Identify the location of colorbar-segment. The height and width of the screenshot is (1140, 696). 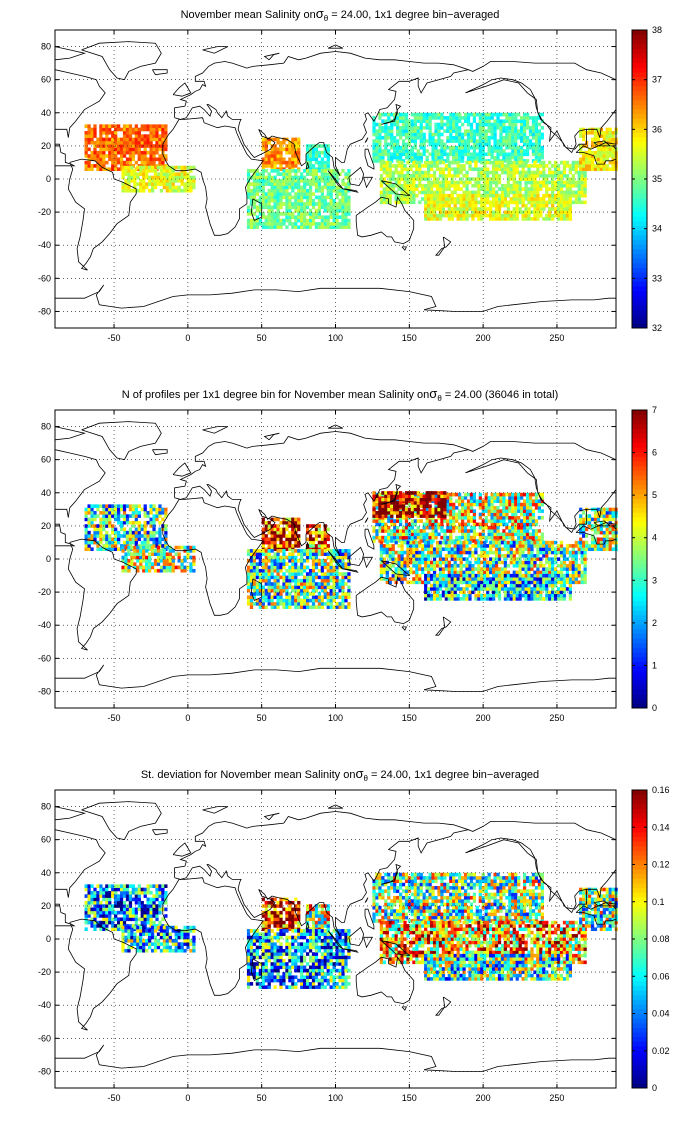
(639, 284).